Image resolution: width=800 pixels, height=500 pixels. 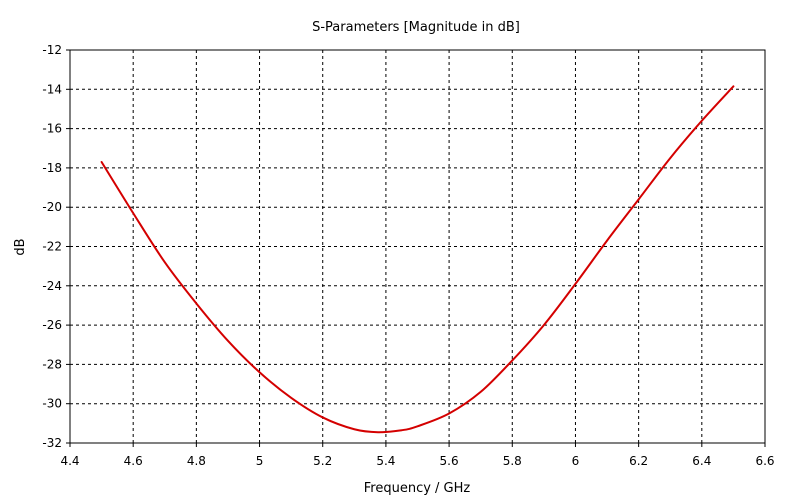 What do you see at coordinates (52, 443) in the screenshot?
I see `y-tick-label: -32` at bounding box center [52, 443].